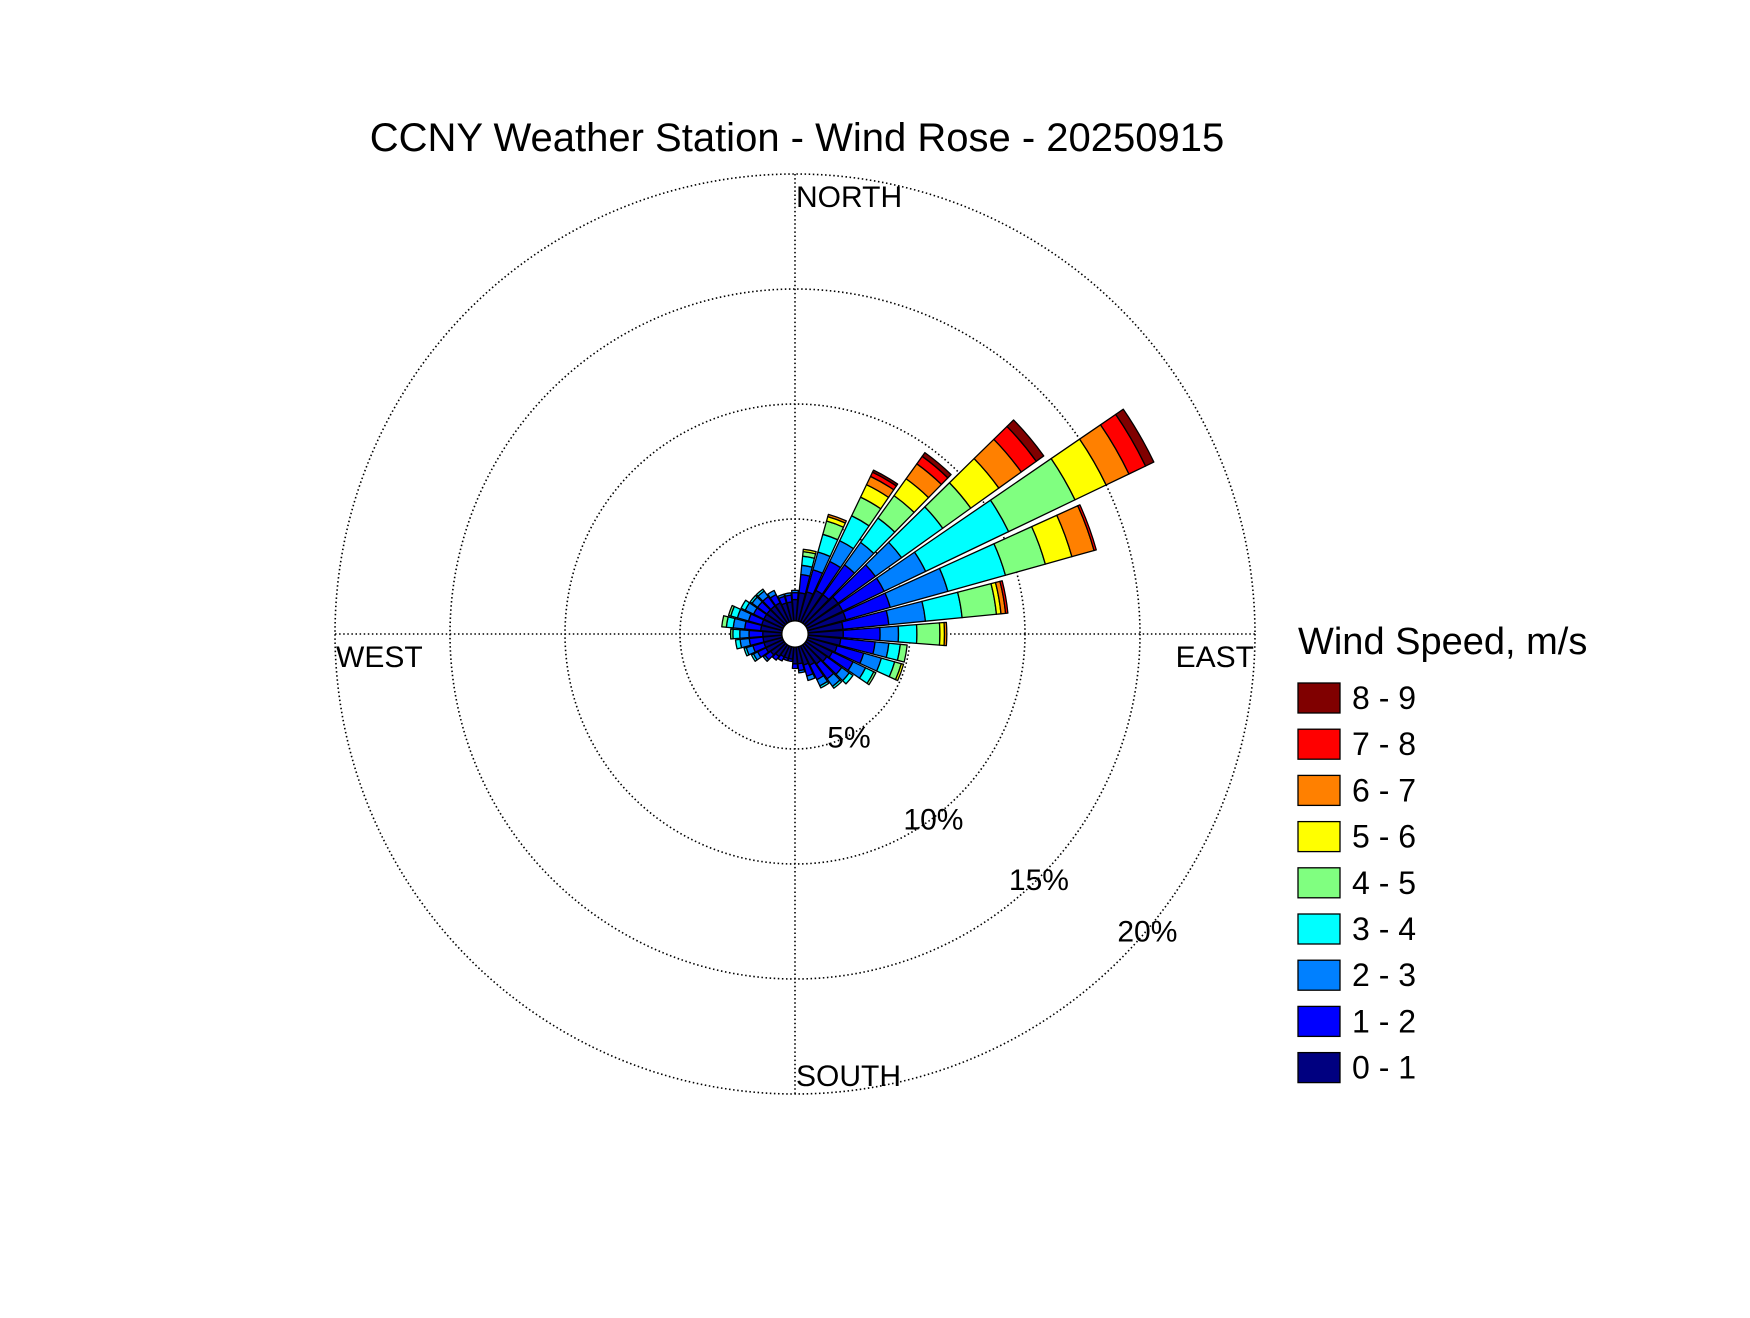 The image size is (1750, 1318). I want to click on legend-label-0-1: 0 - 1, so click(1384, 1068).